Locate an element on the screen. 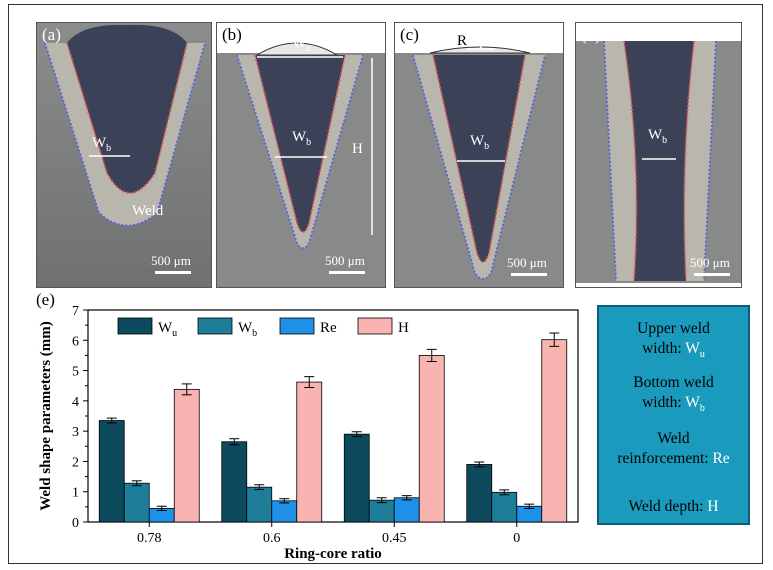 The width and height of the screenshot is (773, 570). y-tick-label: 4 is located at coordinates (75, 402).